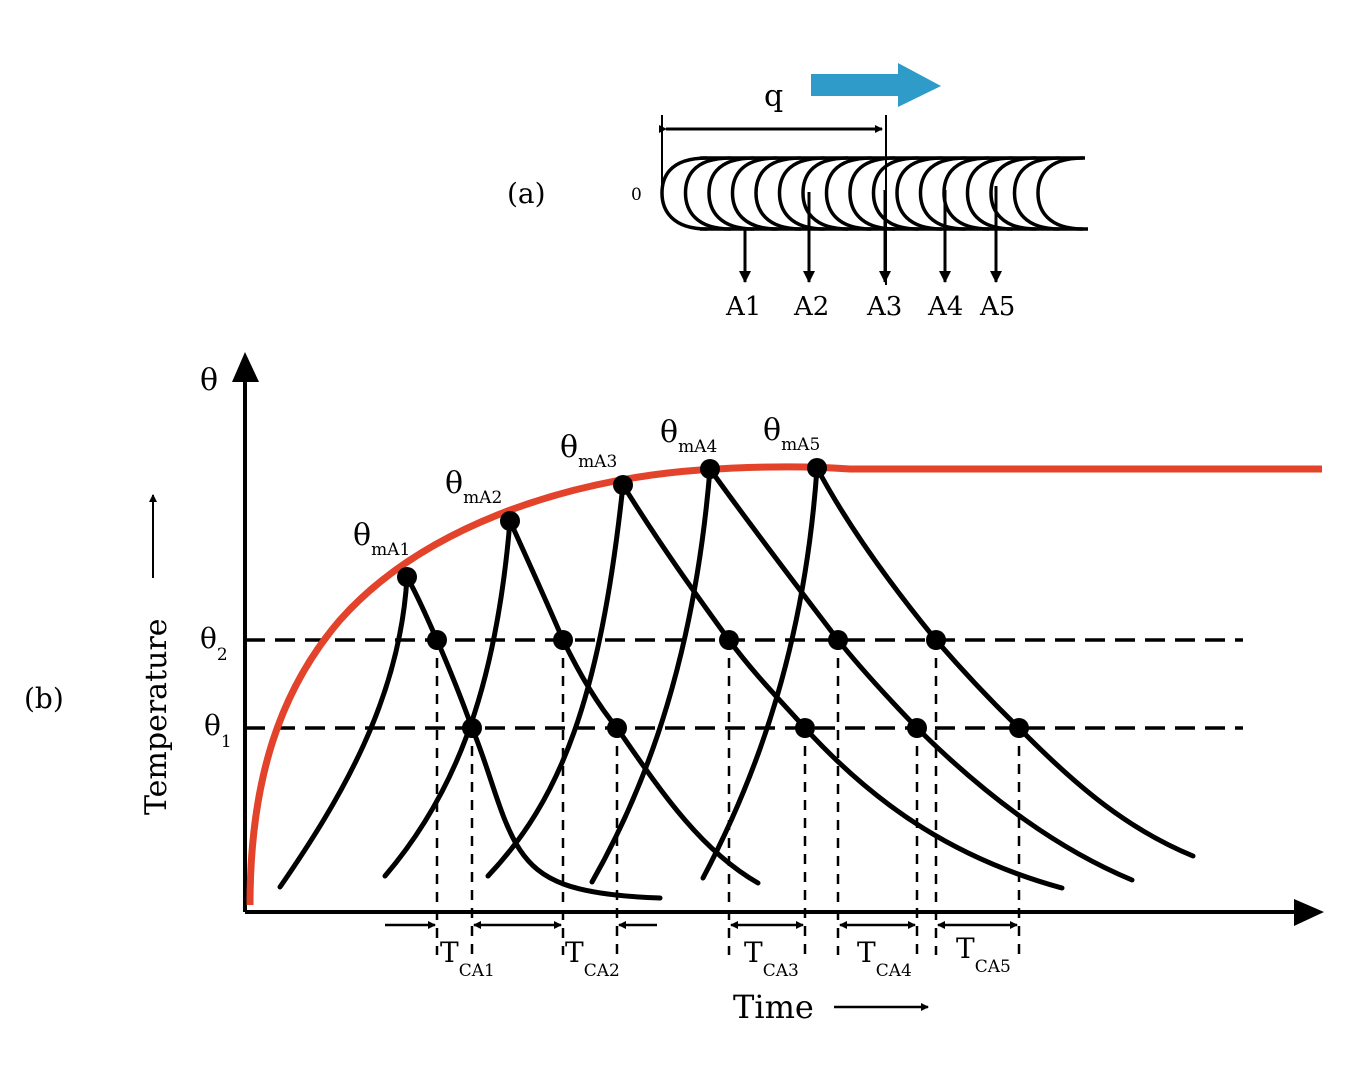 Image resolution: width=1350 pixels, height=1080 pixels. Describe the element at coordinates (743, 307) in the screenshot. I see `point-label: A1` at that location.